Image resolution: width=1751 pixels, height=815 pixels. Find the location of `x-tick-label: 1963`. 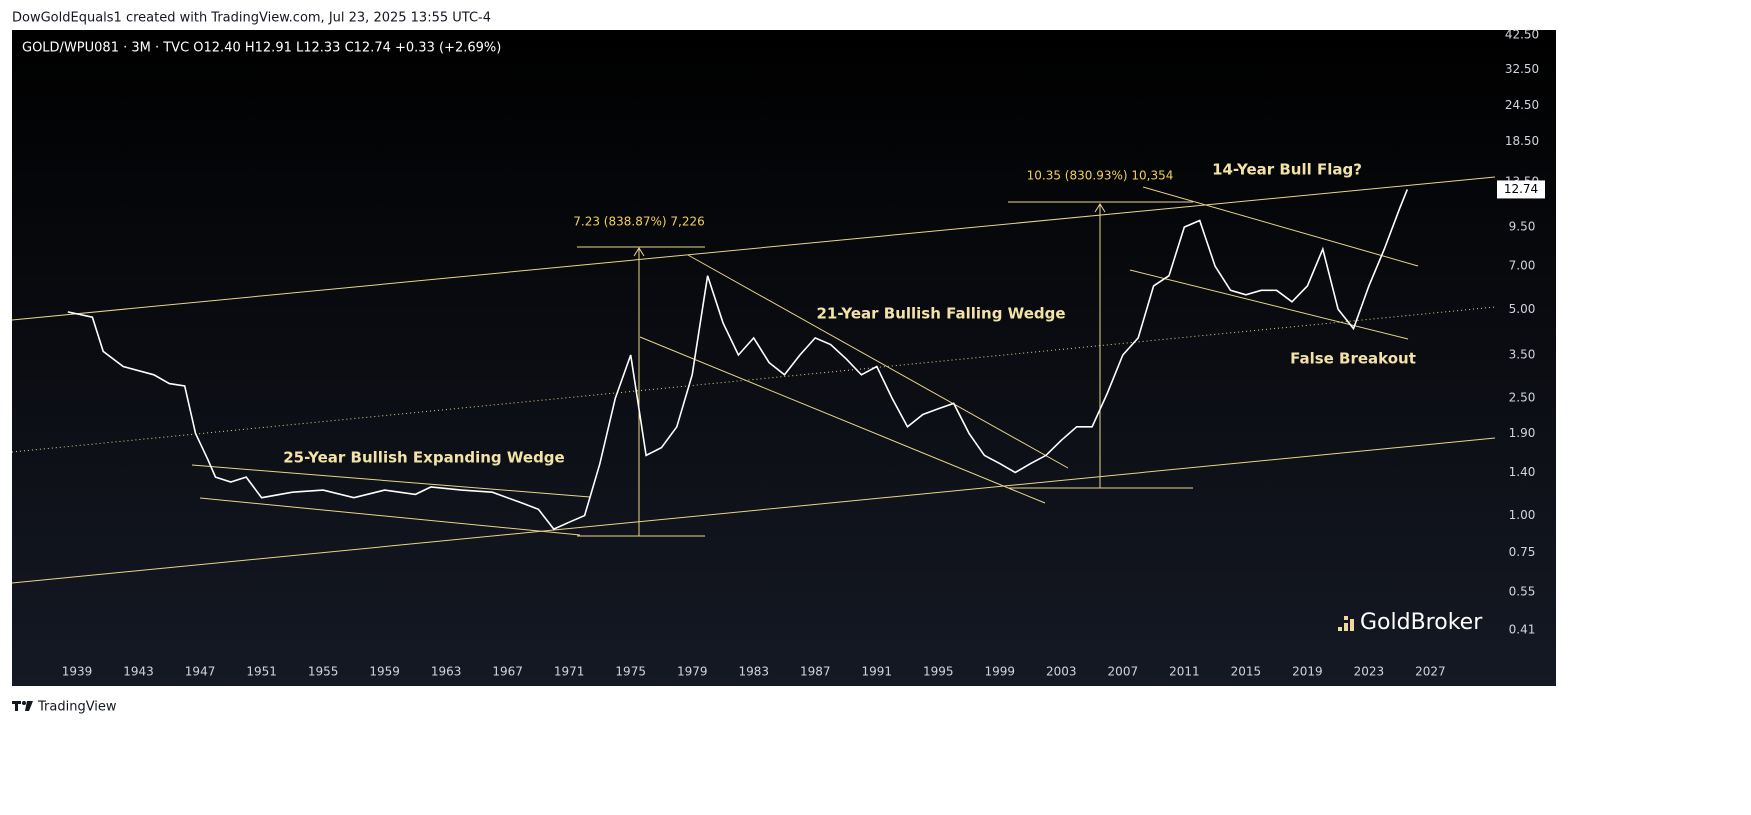

x-tick-label: 1963 is located at coordinates (446, 672).